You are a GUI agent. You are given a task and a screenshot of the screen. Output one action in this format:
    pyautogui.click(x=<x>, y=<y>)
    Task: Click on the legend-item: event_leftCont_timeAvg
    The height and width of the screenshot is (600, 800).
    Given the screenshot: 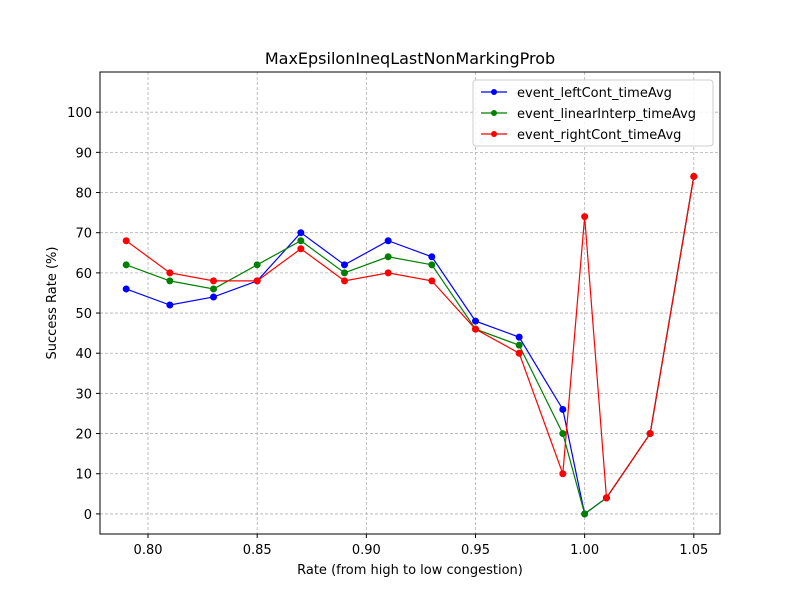 What is the action you would take?
    pyautogui.click(x=576, y=93)
    